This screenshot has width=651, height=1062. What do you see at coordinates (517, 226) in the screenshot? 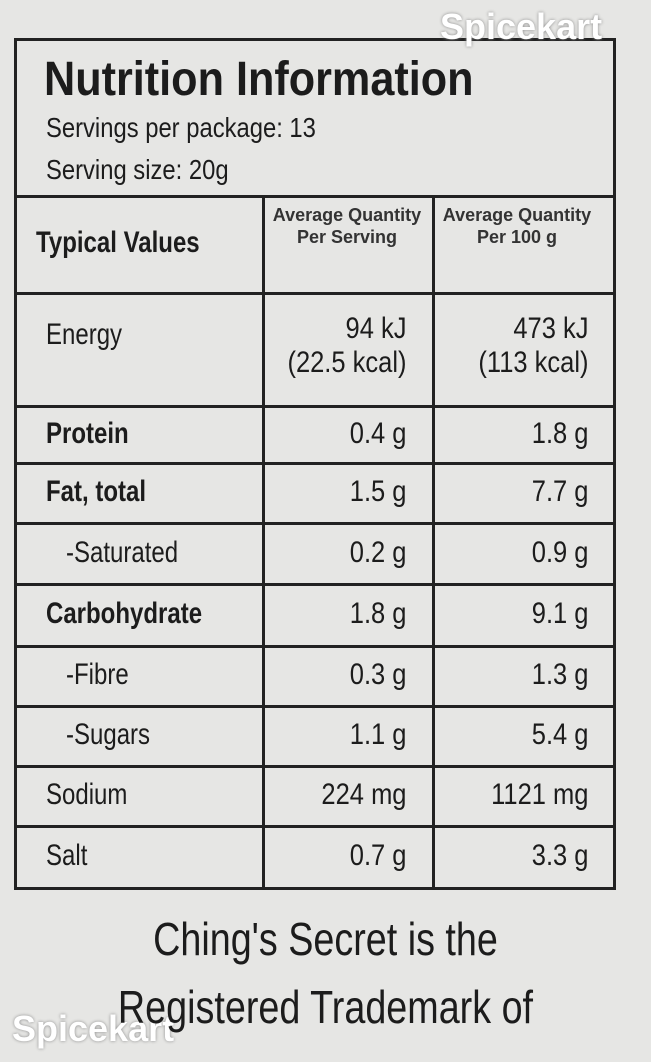
I see `column-header: Average Quantity Per 100 g` at bounding box center [517, 226].